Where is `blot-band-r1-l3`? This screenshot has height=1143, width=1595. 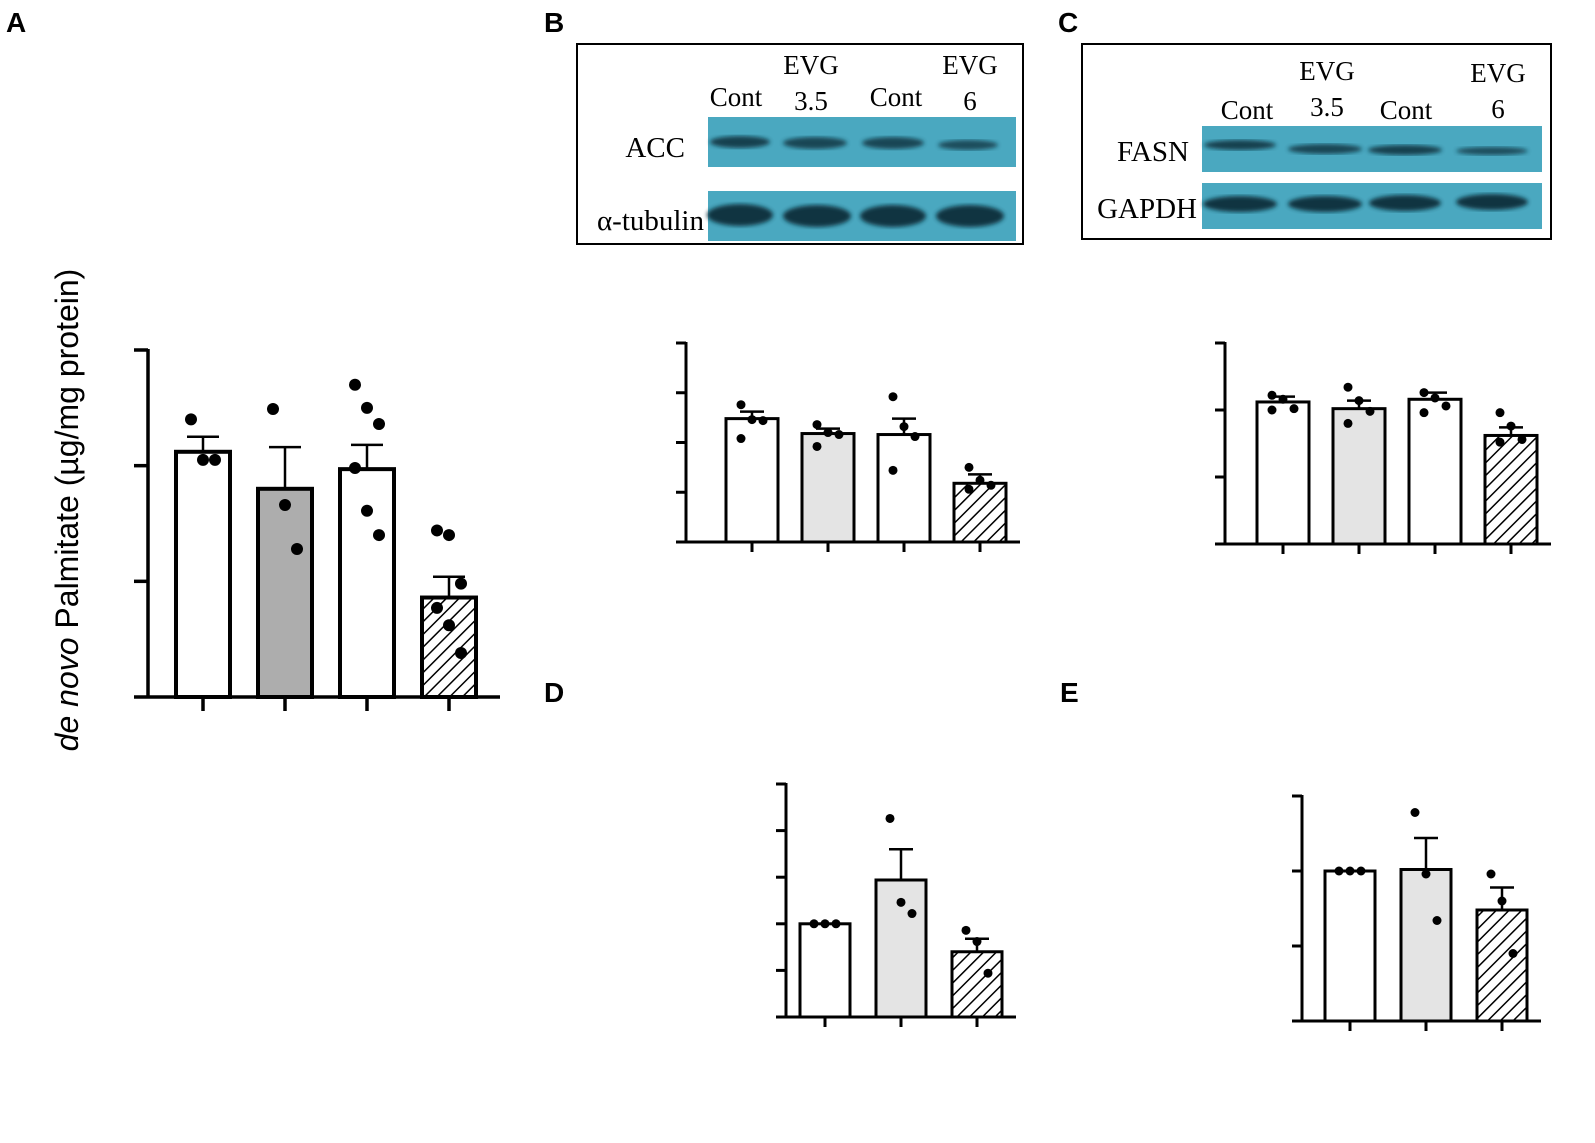 blot-band-r1-l3 is located at coordinates (893, 143).